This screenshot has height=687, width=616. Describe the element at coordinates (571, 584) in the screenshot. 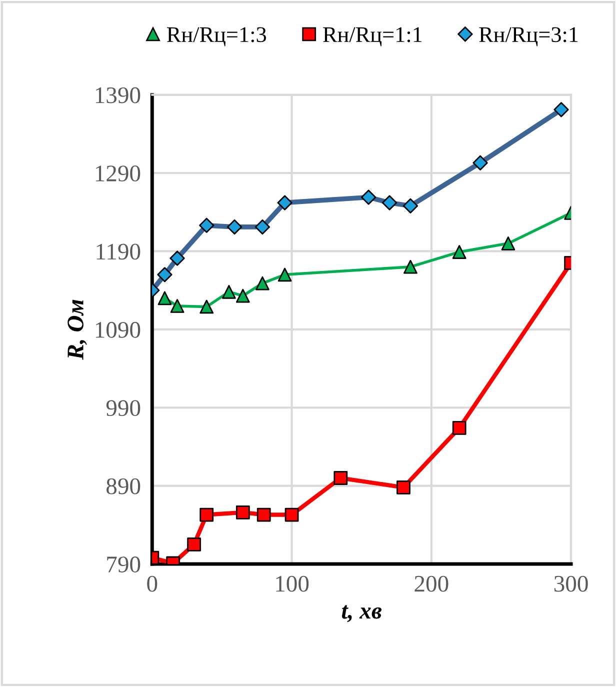

I see `x-tick-label: 300` at that location.